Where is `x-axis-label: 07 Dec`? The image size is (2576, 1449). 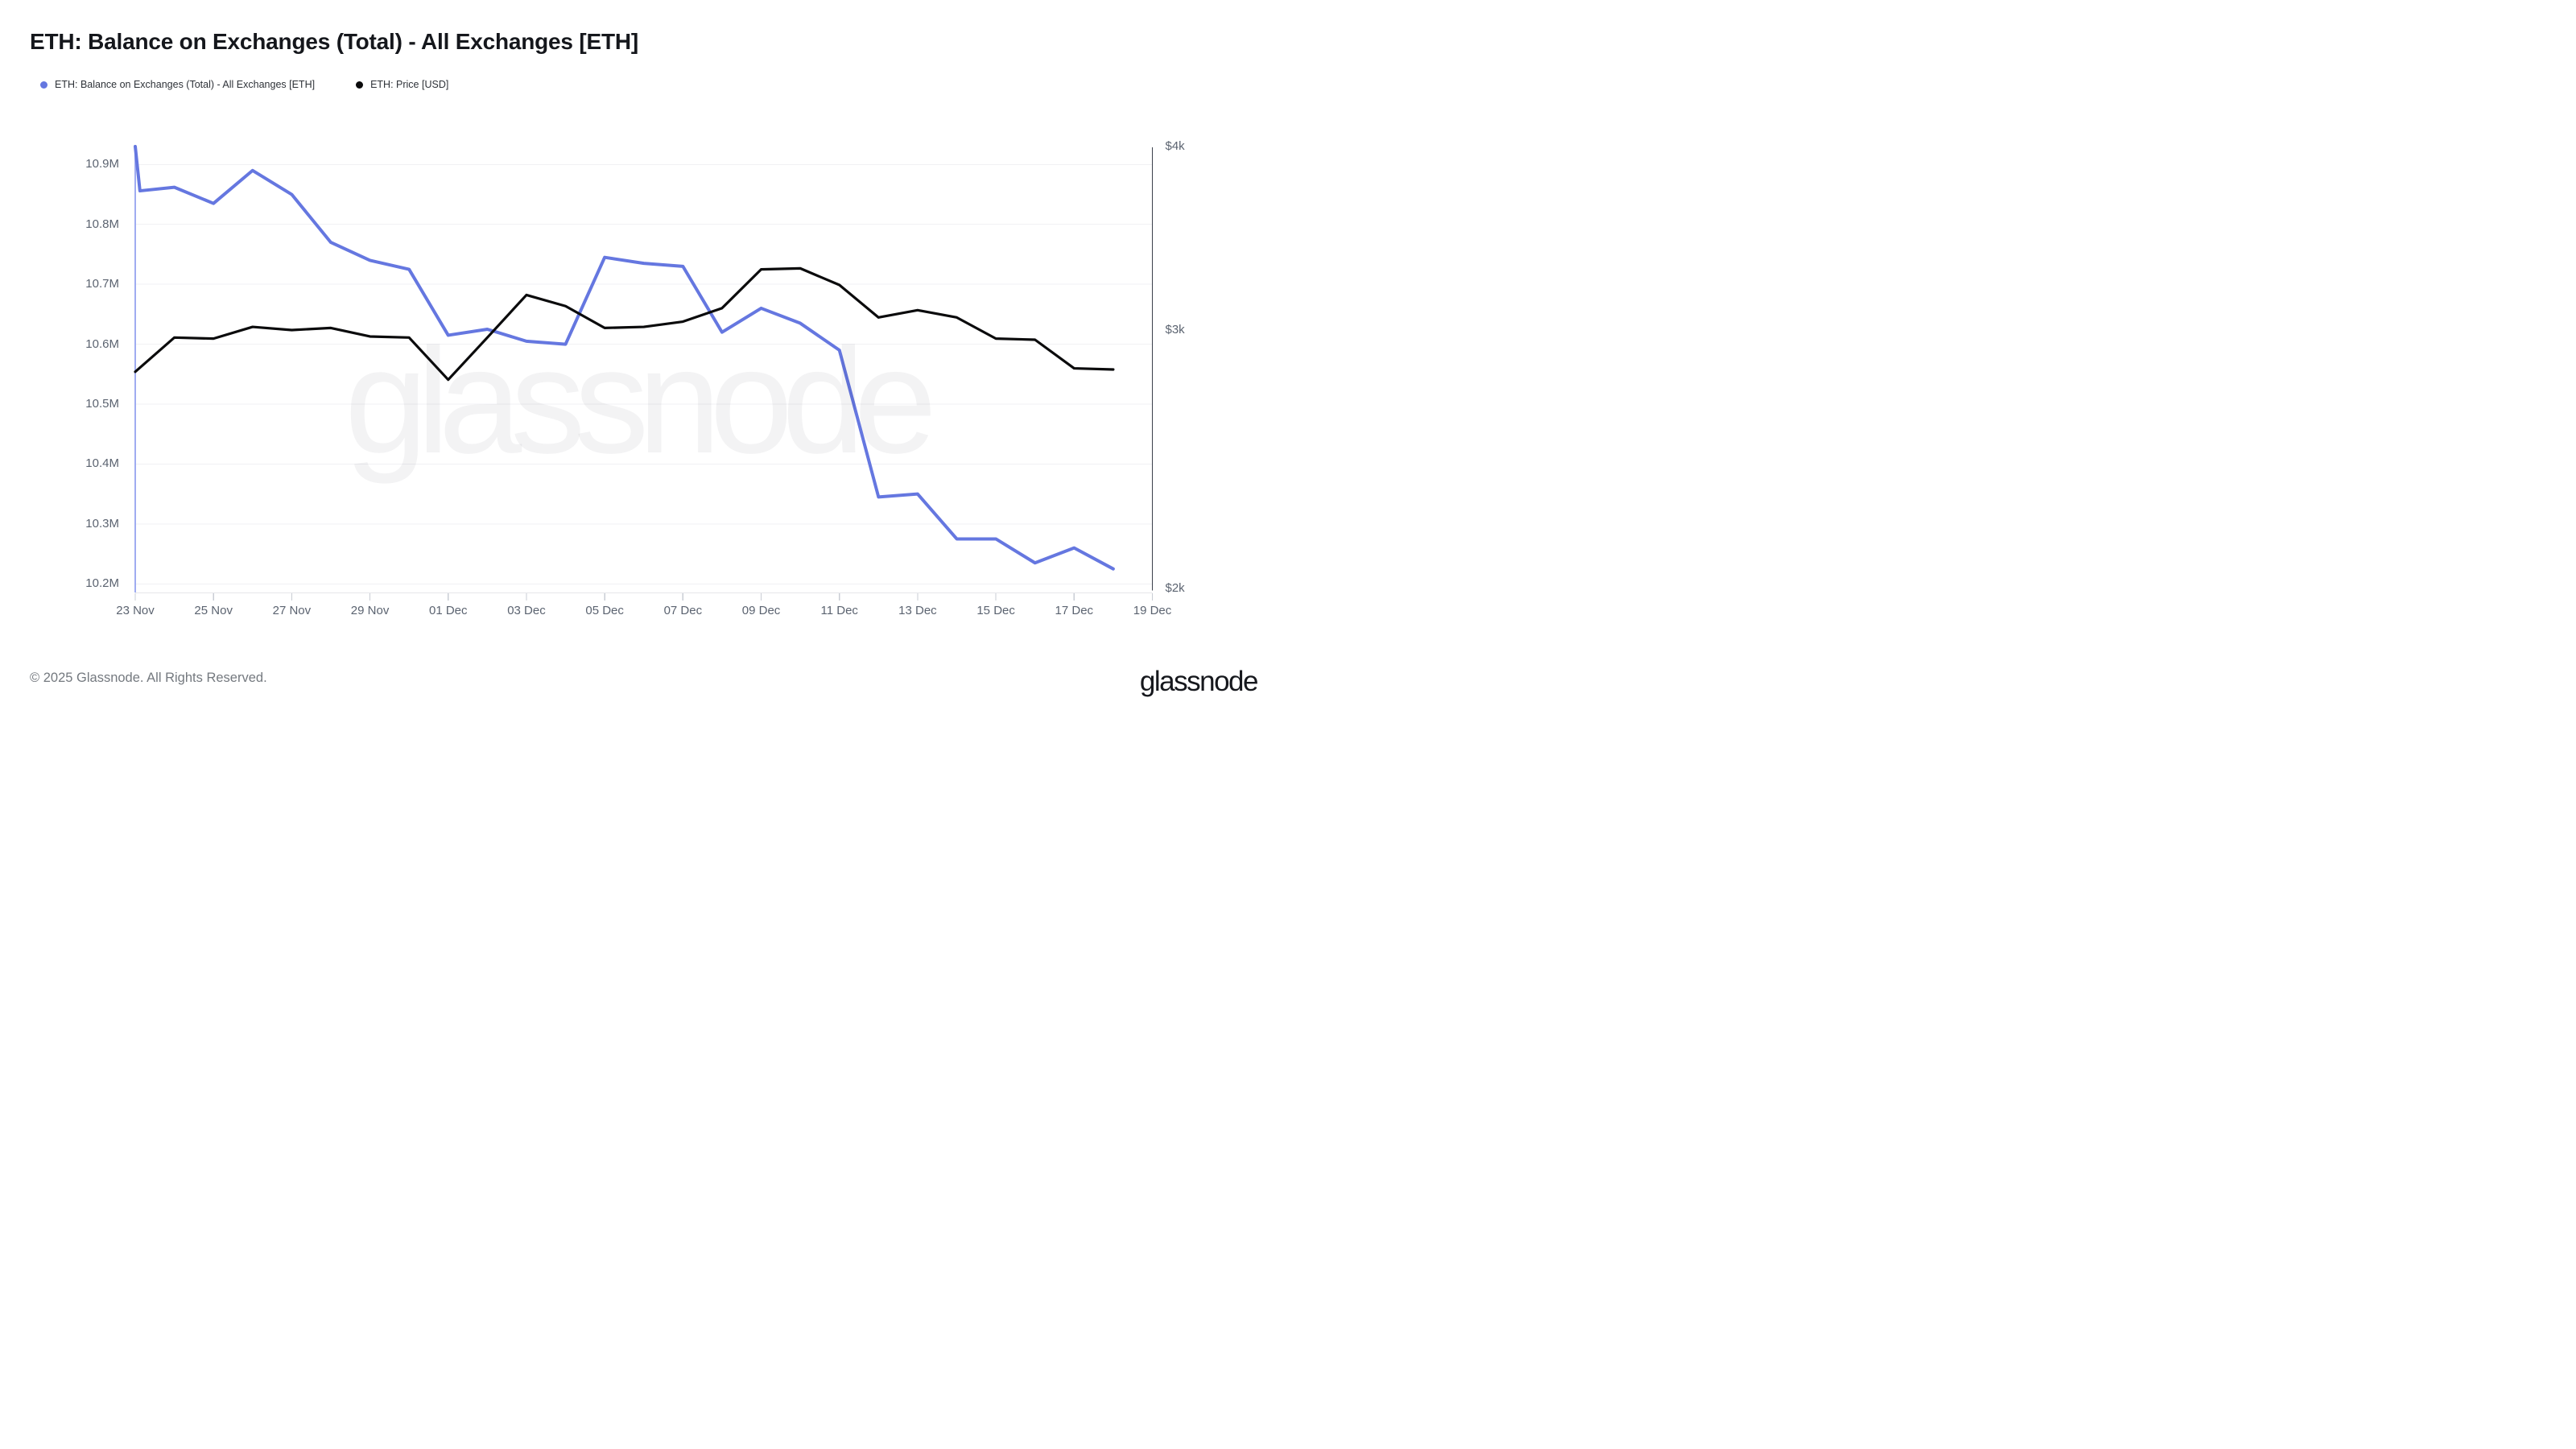
x-axis-label: 07 Dec is located at coordinates (683, 610).